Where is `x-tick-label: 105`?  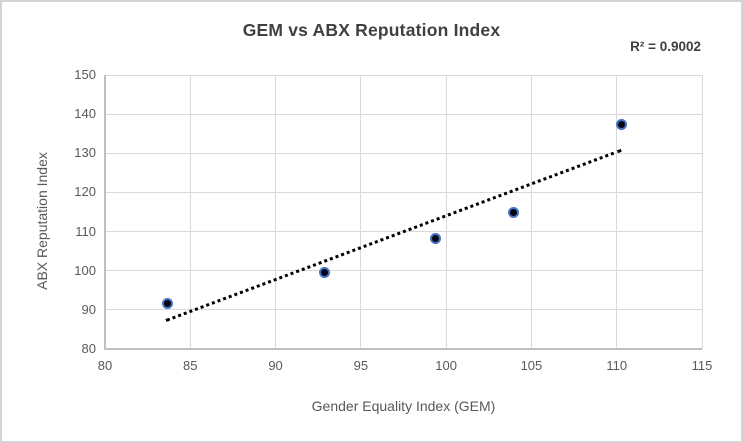
x-tick-label: 105 is located at coordinates (531, 365).